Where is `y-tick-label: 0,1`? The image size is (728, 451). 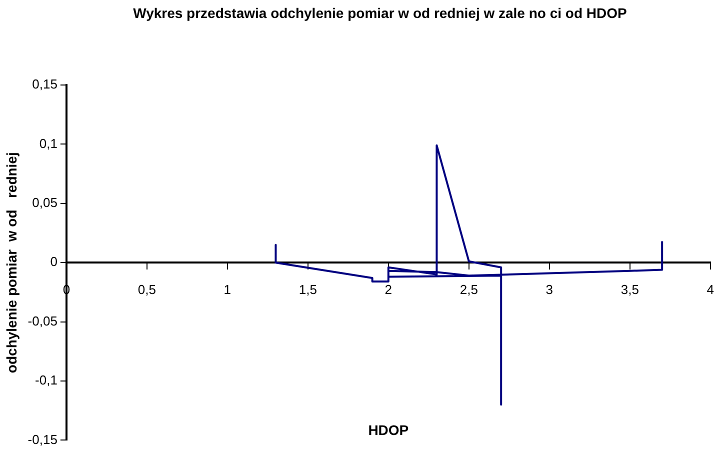 y-tick-label: 0,1 is located at coordinates (48, 143).